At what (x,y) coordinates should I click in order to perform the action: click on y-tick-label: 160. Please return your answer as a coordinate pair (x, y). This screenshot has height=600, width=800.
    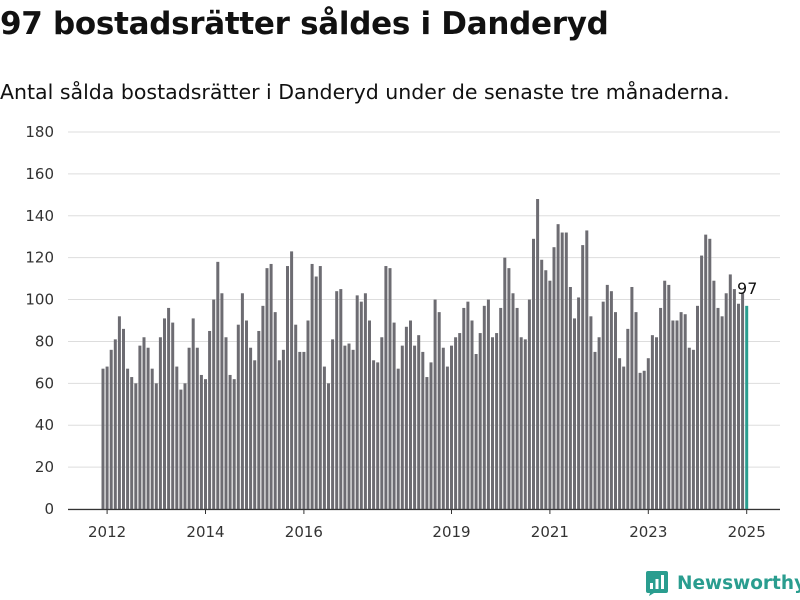
    Looking at the image, I should click on (39, 174).